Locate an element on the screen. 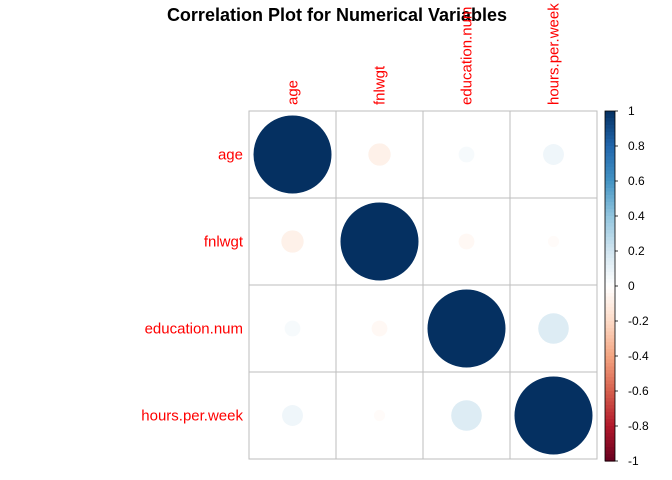 The width and height of the screenshot is (672, 480). colorbar-tick-label: -0.6 is located at coordinates (638, 391).